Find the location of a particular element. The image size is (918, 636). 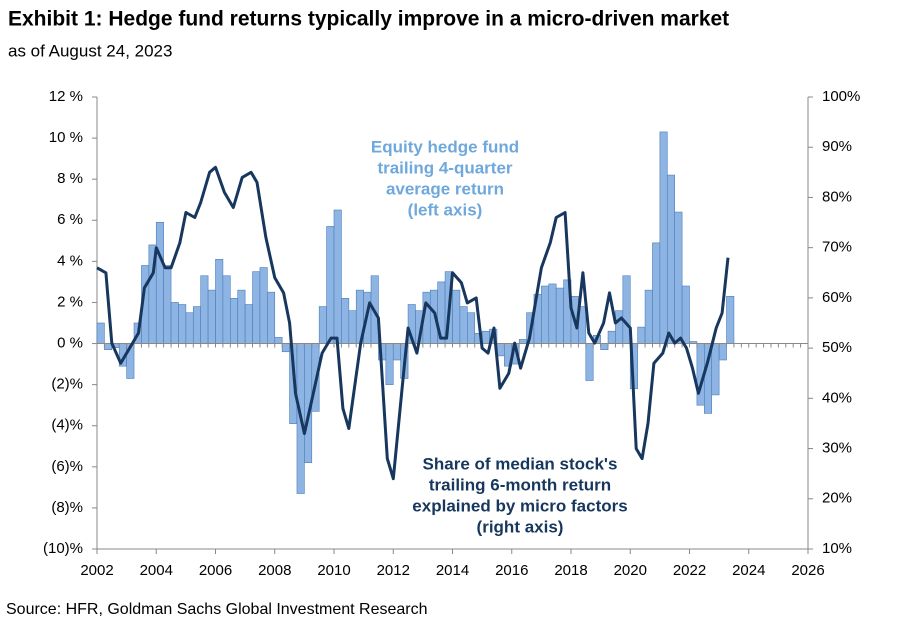

annotation: Share of median stock's is located at coordinates (520, 463).